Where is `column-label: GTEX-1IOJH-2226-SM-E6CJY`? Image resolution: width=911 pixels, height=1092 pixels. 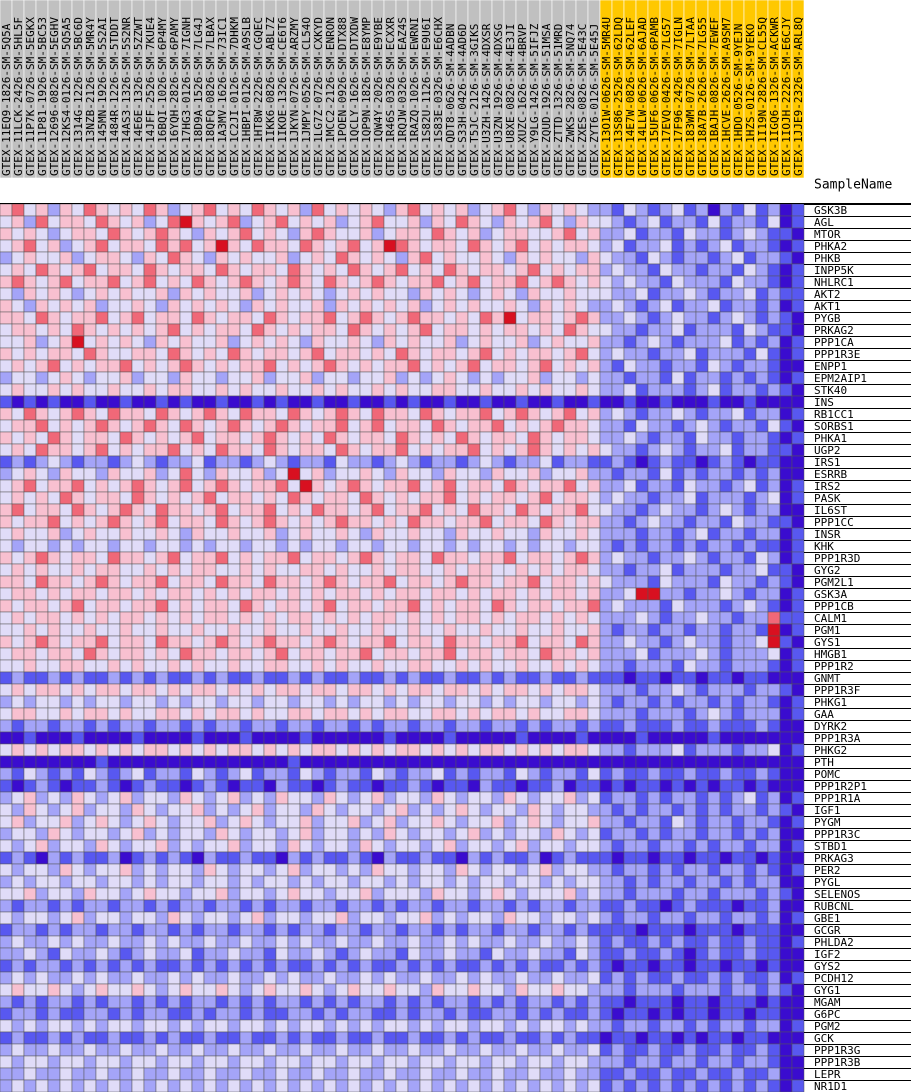 column-label: GTEX-1IOJH-2226-SM-E6CJY is located at coordinates (786, 96).